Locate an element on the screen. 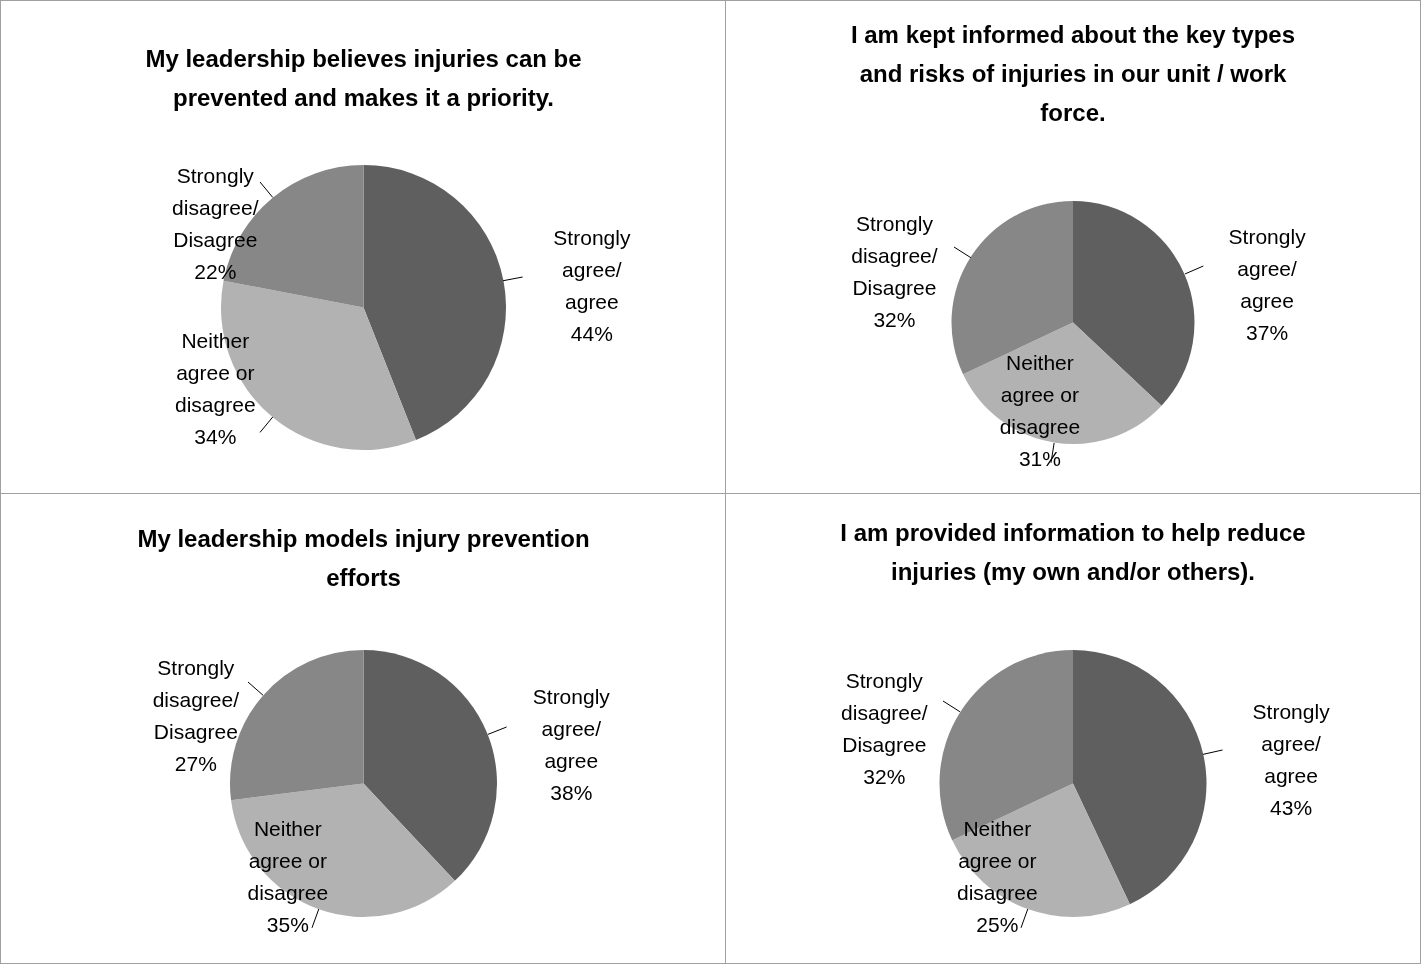 This screenshot has width=1421, height=964. data-label: 31% is located at coordinates (1039, 459).